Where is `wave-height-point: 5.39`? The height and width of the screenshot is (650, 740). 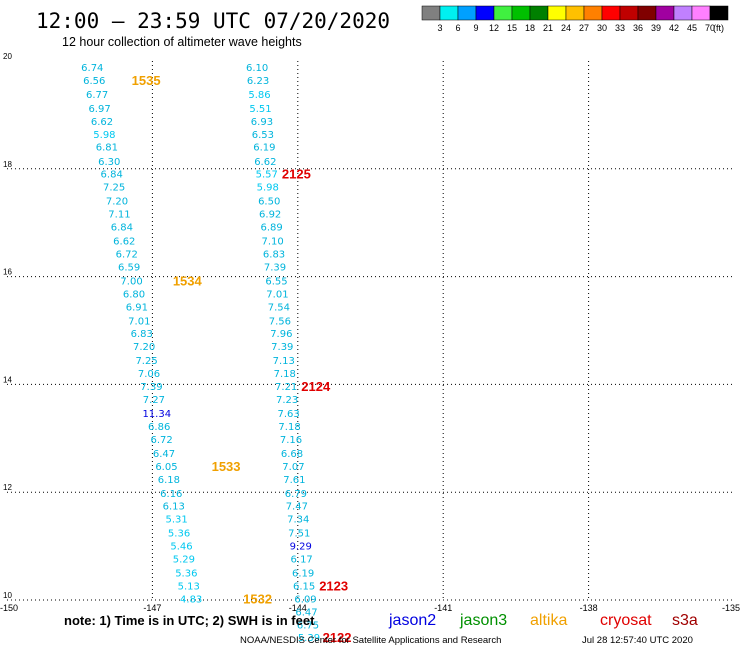
wave-height-point: 5.39 is located at coordinates (309, 638).